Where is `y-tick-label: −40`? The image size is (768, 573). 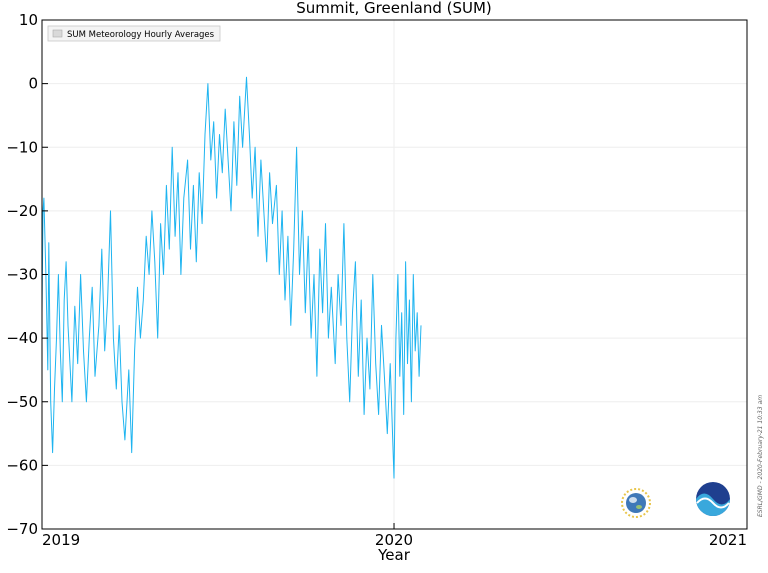
y-tick-label: −40 is located at coordinates (22, 338).